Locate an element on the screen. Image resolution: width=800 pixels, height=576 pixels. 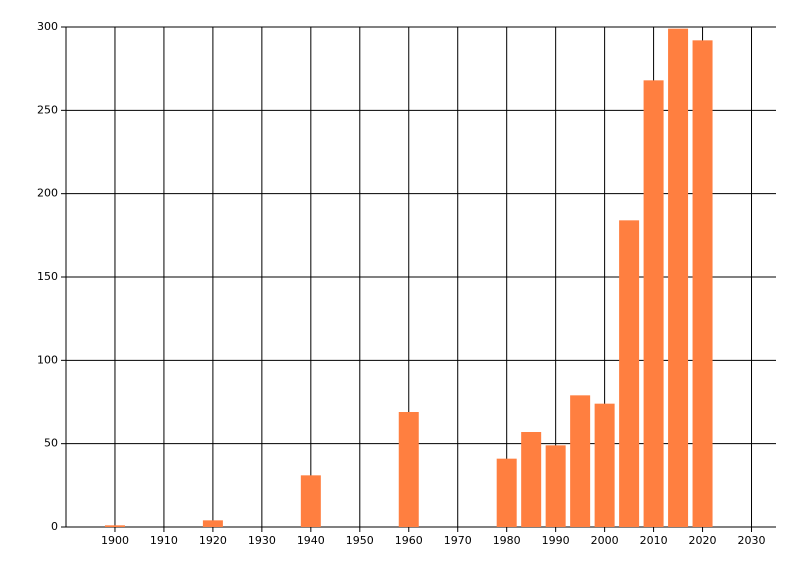
y-tick-label: 250 is located at coordinates (47, 109).